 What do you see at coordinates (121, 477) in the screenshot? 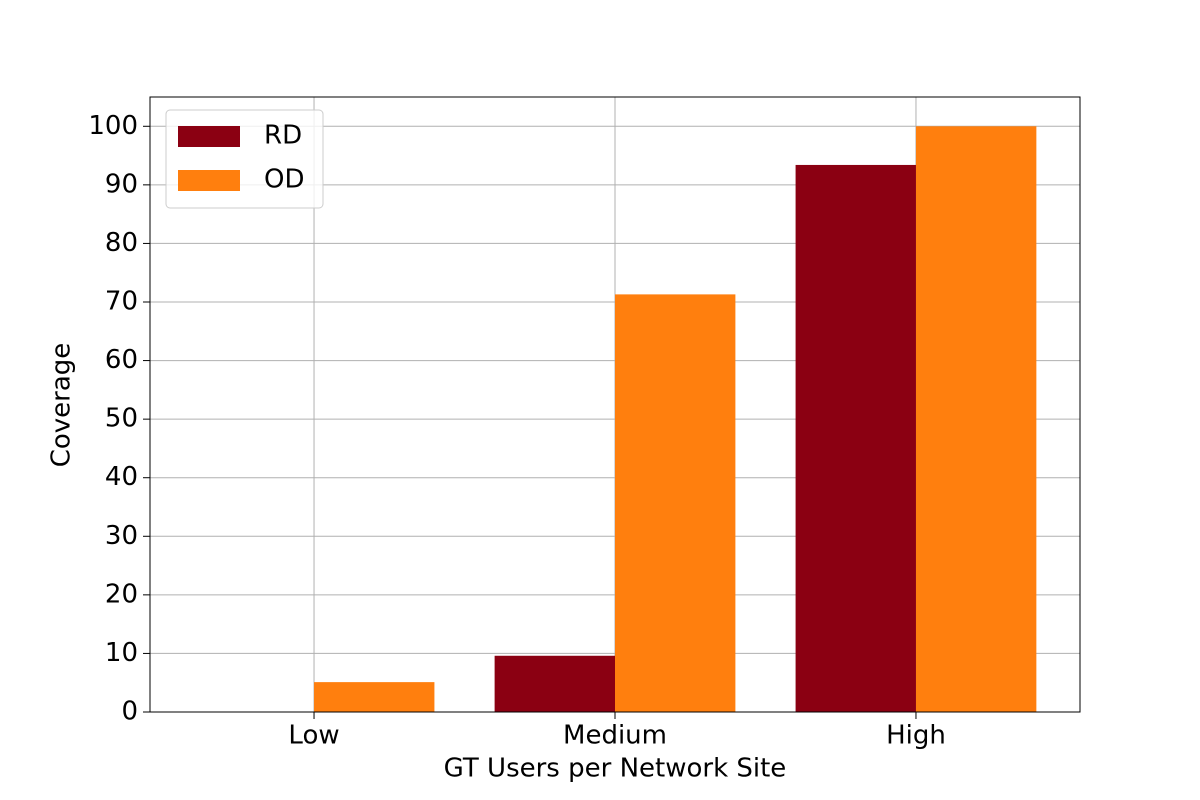
I see `y-tick-label: 40` at bounding box center [121, 477].